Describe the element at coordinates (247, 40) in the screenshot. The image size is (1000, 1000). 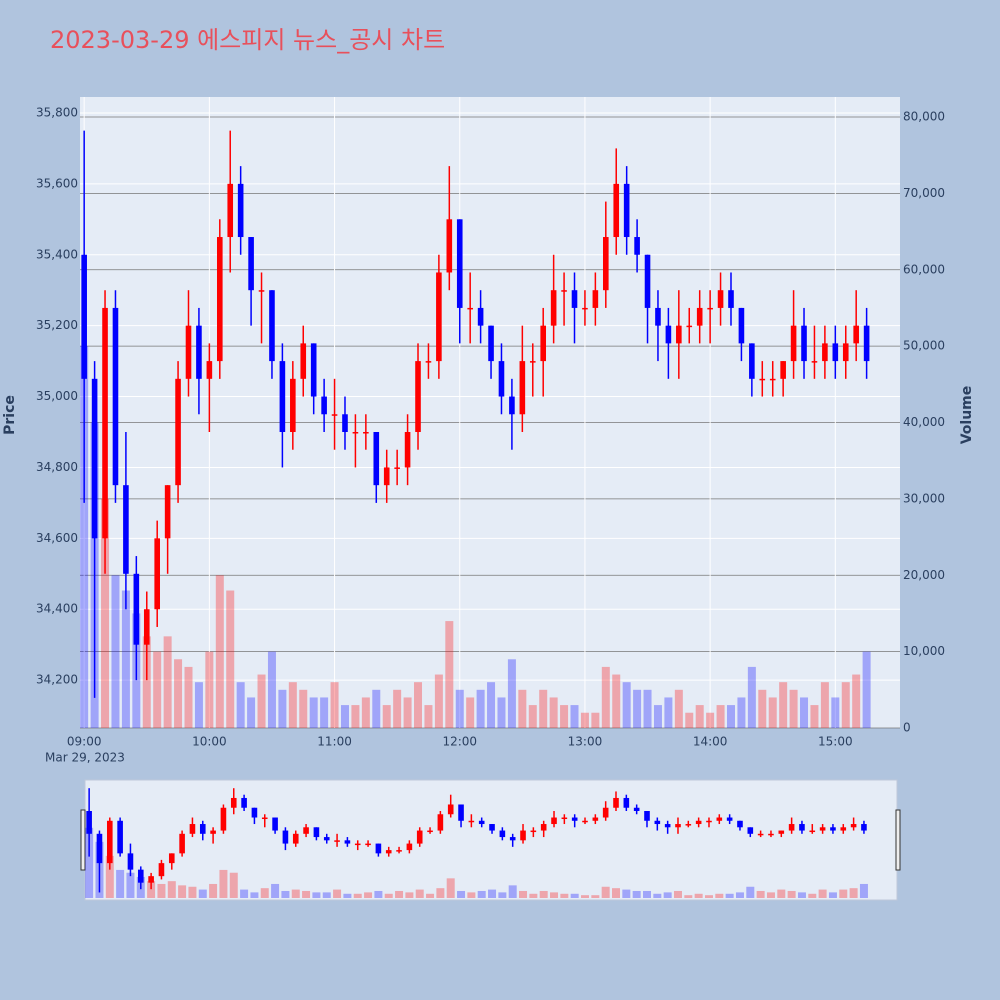
I see `chart-title: 2023-03-29 에스피지 뉴스_공시 차트` at that location.